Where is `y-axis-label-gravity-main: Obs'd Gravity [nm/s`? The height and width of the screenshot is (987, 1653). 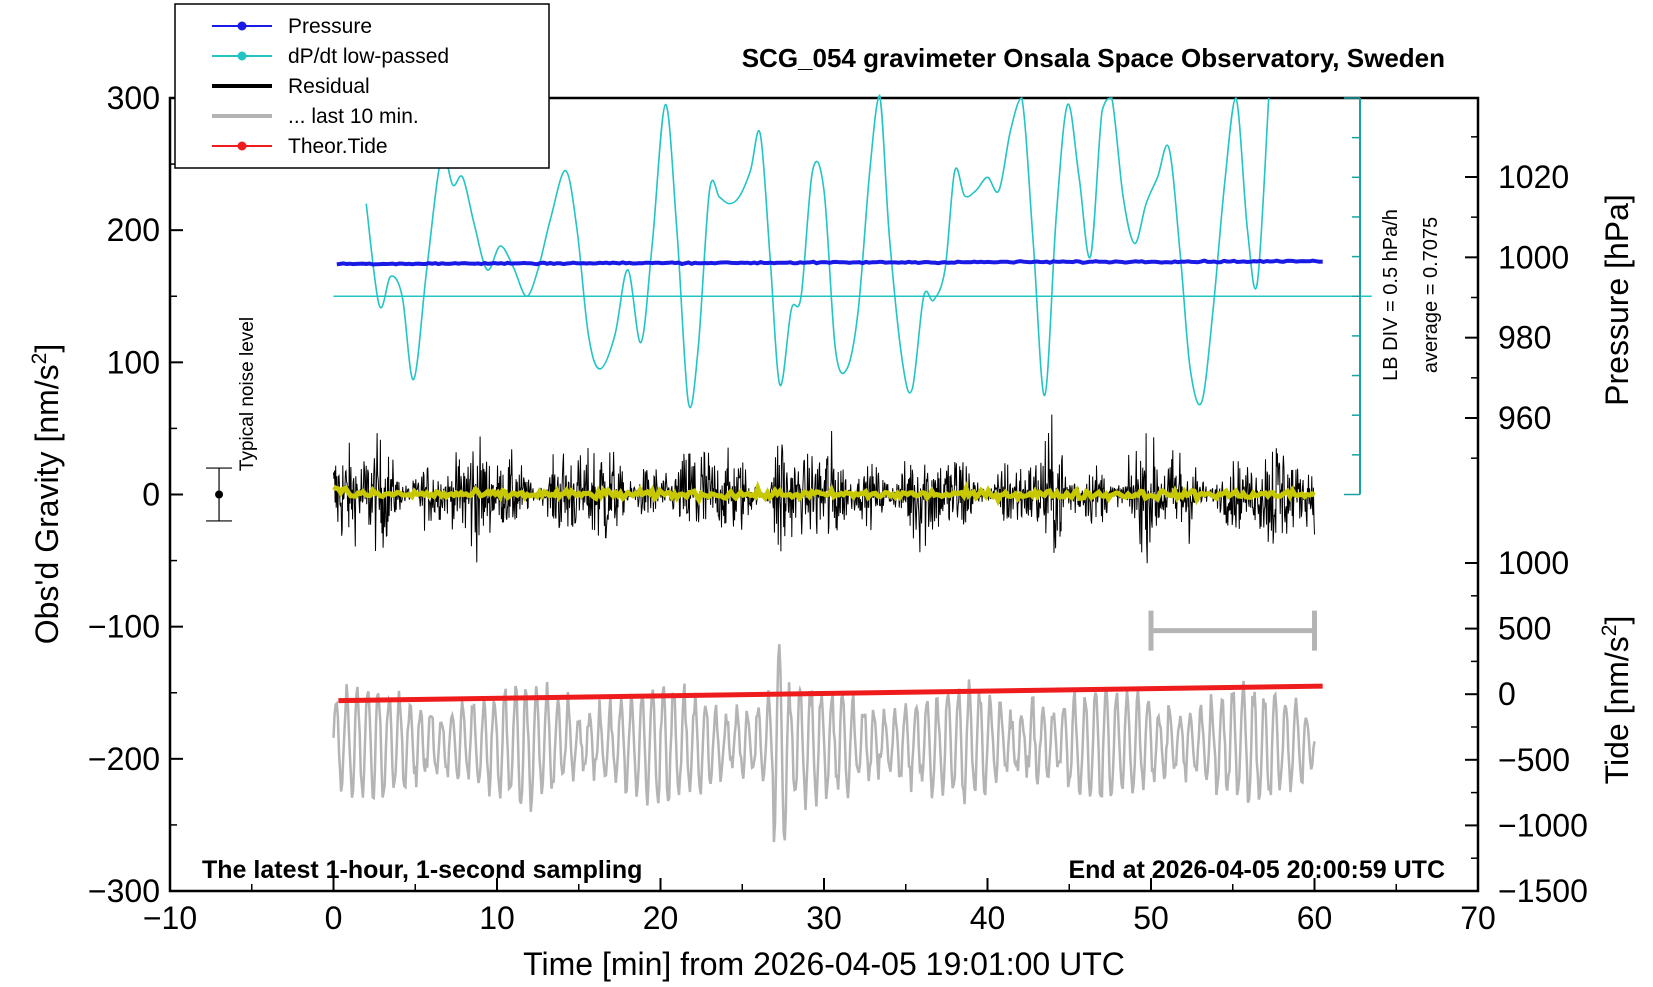
y-axis-label-gravity-main: Obs'd Gravity [nm/s is located at coordinates (47, 504).